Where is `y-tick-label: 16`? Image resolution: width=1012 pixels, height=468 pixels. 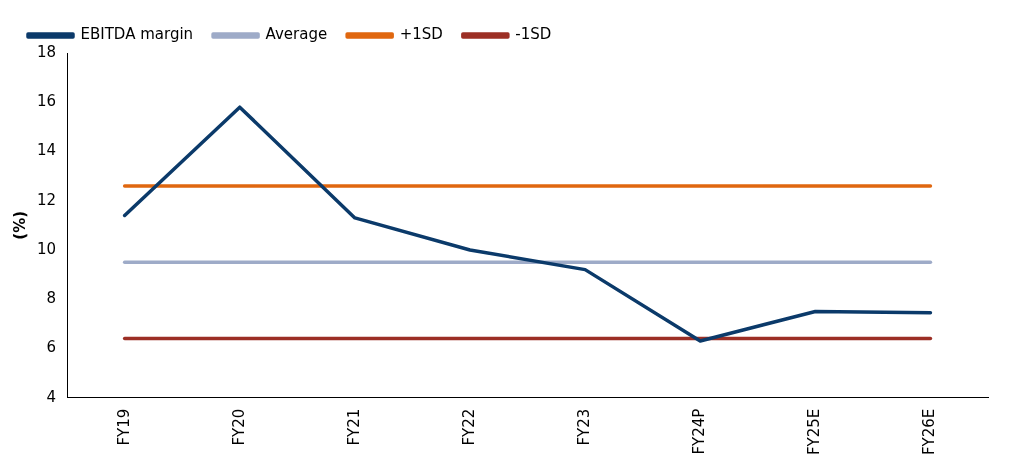 y-tick-label: 16 is located at coordinates (46, 101).